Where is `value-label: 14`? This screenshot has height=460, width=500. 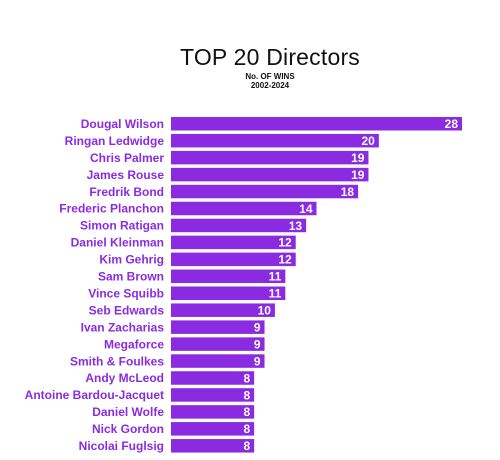 value-label: 14 is located at coordinates (306, 209).